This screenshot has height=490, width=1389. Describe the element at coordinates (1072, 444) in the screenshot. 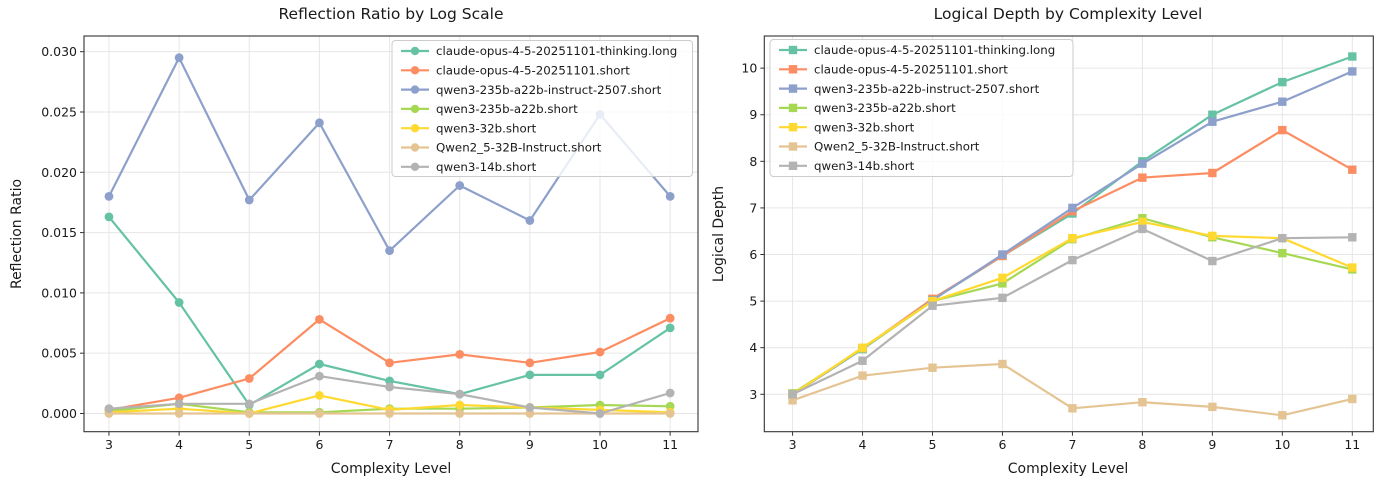

I see `x-tick-label: 7` at that location.